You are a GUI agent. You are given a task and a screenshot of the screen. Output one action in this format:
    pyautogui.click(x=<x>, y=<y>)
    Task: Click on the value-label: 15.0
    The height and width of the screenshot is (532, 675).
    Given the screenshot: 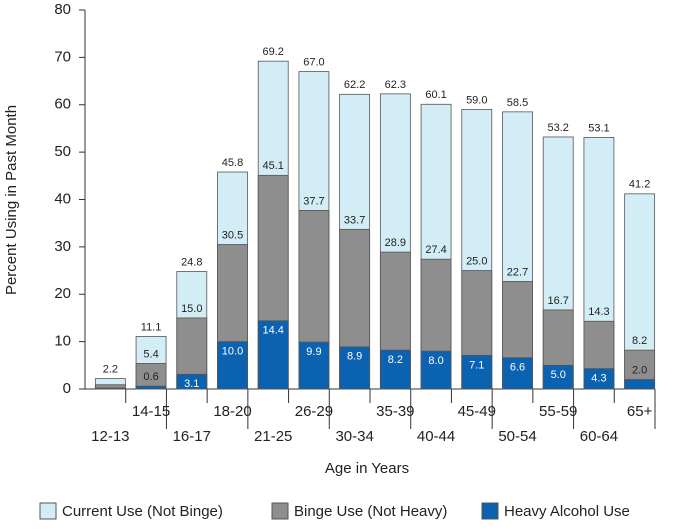 What is the action you would take?
    pyautogui.click(x=191, y=309)
    